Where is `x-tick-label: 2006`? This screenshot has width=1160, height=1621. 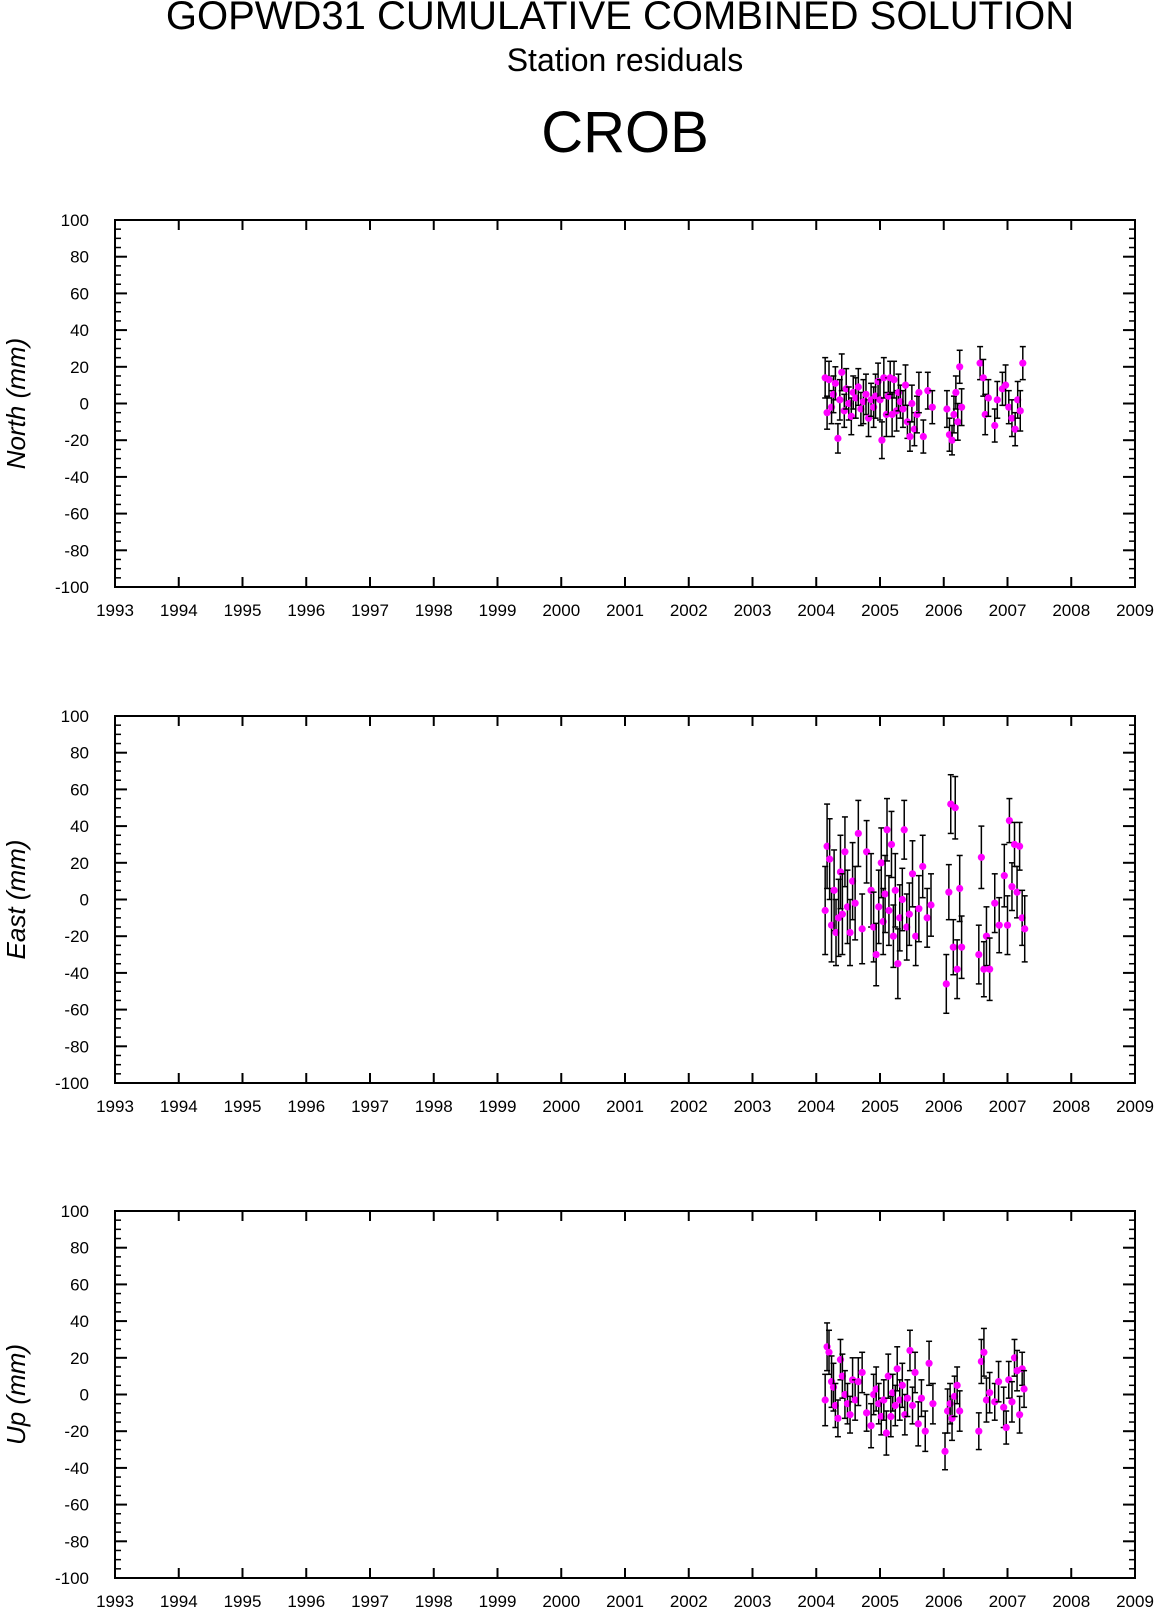
x-tick-label: 2006 is located at coordinates (944, 1601).